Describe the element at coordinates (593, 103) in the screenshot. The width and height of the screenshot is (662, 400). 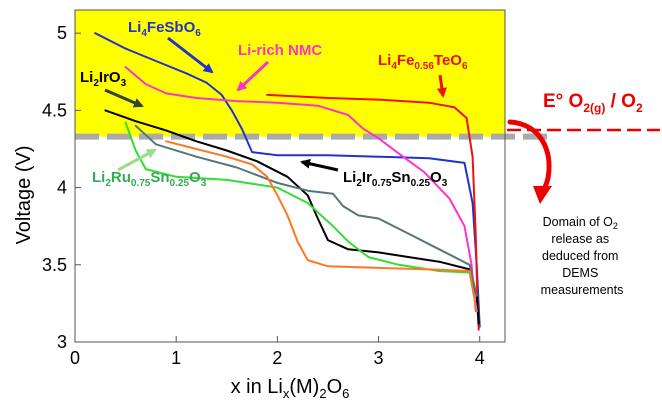
I see `reference-line-label: E° O2(g) / O2` at that location.